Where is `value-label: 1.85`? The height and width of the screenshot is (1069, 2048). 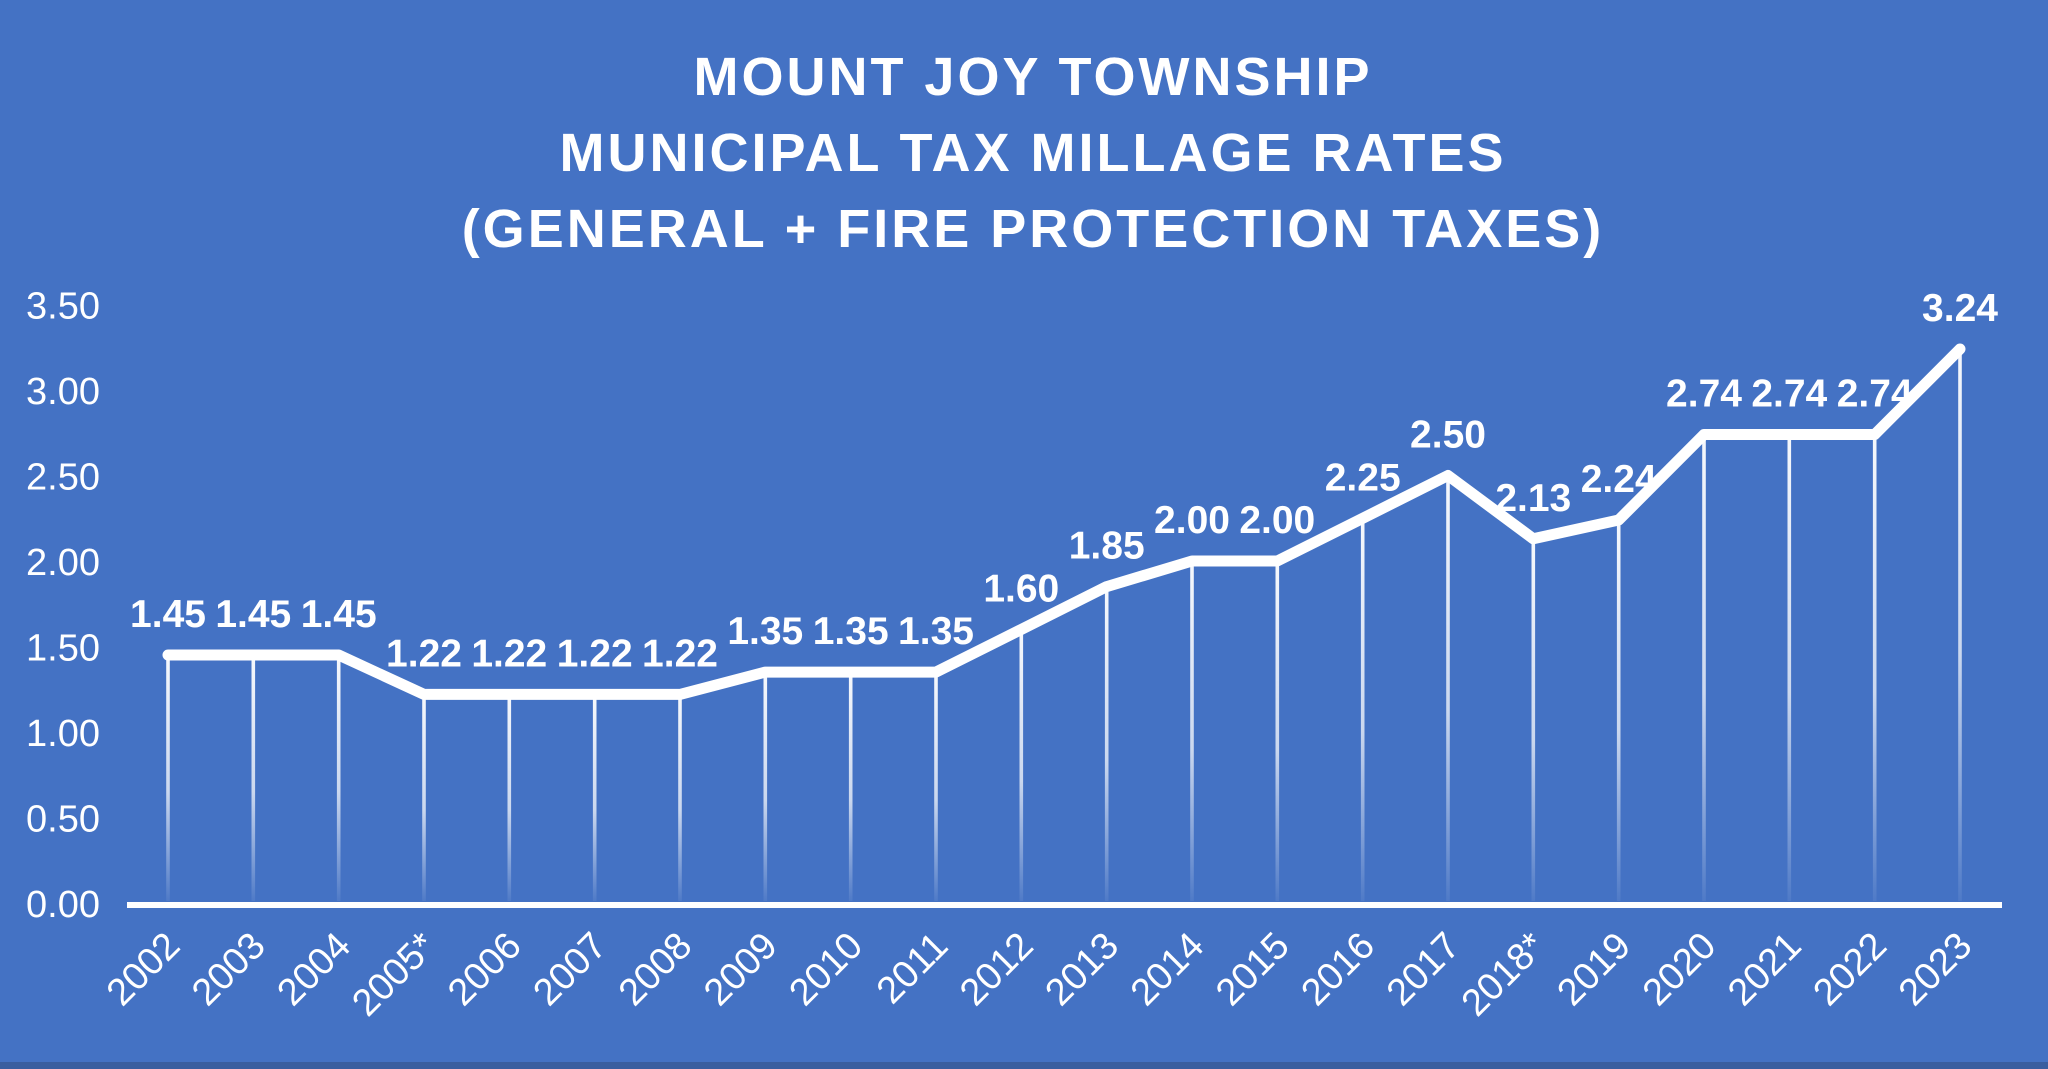
value-label: 1.85 is located at coordinates (1107, 546).